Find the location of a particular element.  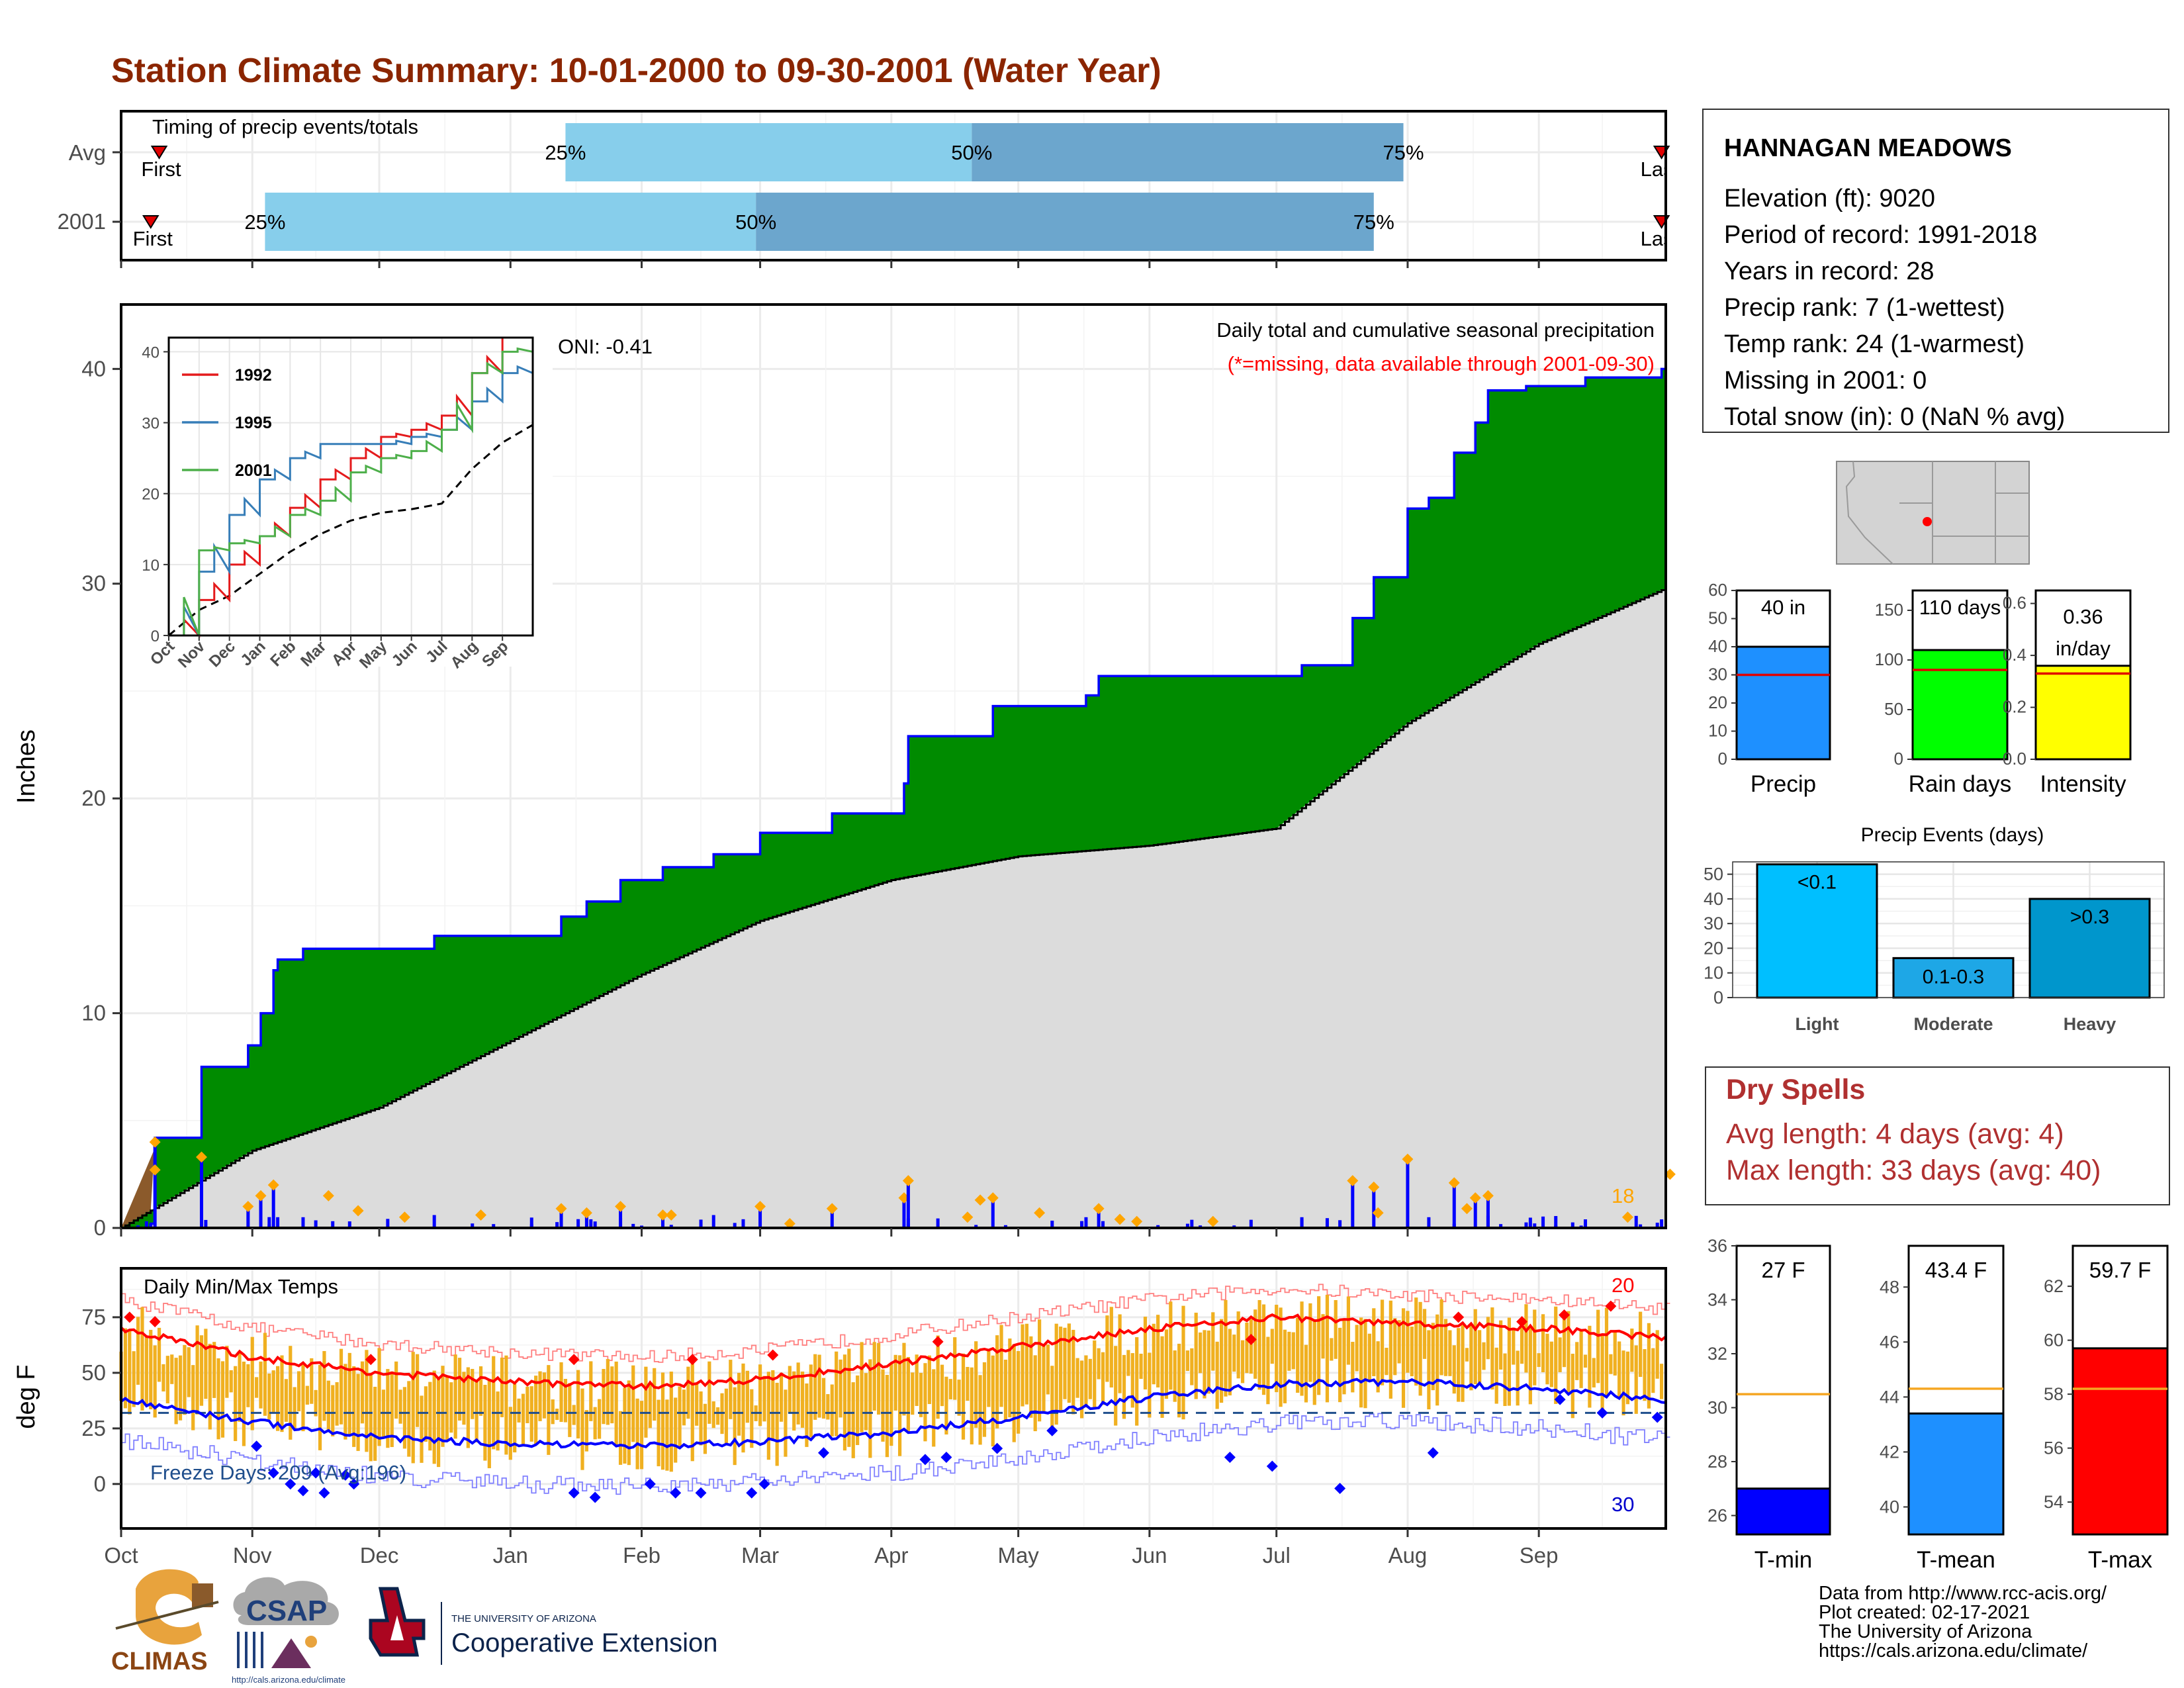

summary-bar-tick: 60 is located at coordinates (1718, 590).